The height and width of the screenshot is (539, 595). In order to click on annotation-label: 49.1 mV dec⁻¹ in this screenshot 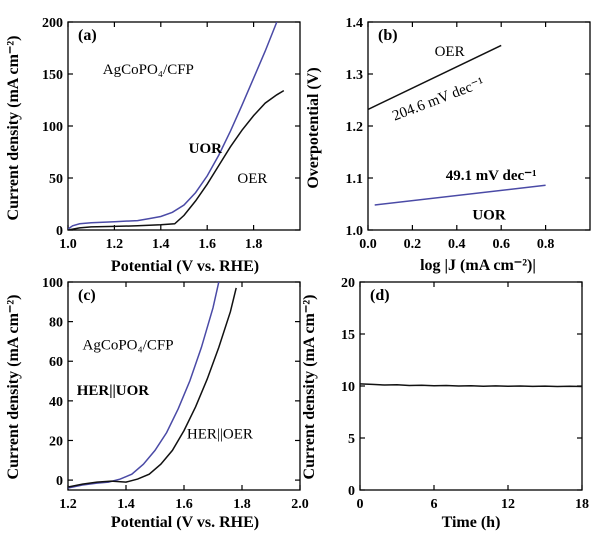, I will do `click(491, 176)`.